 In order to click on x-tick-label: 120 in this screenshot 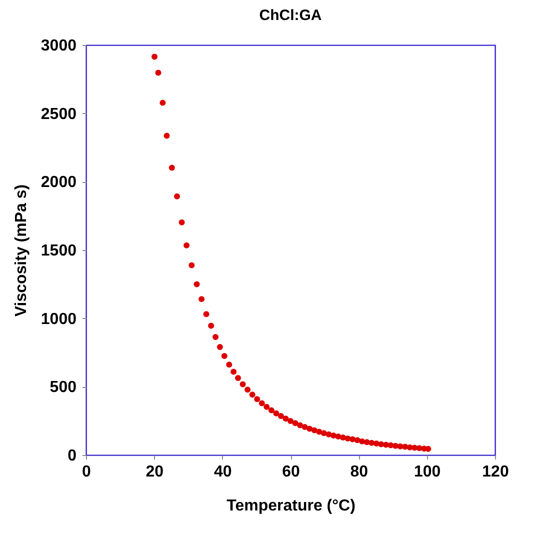, I will do `click(495, 472)`.